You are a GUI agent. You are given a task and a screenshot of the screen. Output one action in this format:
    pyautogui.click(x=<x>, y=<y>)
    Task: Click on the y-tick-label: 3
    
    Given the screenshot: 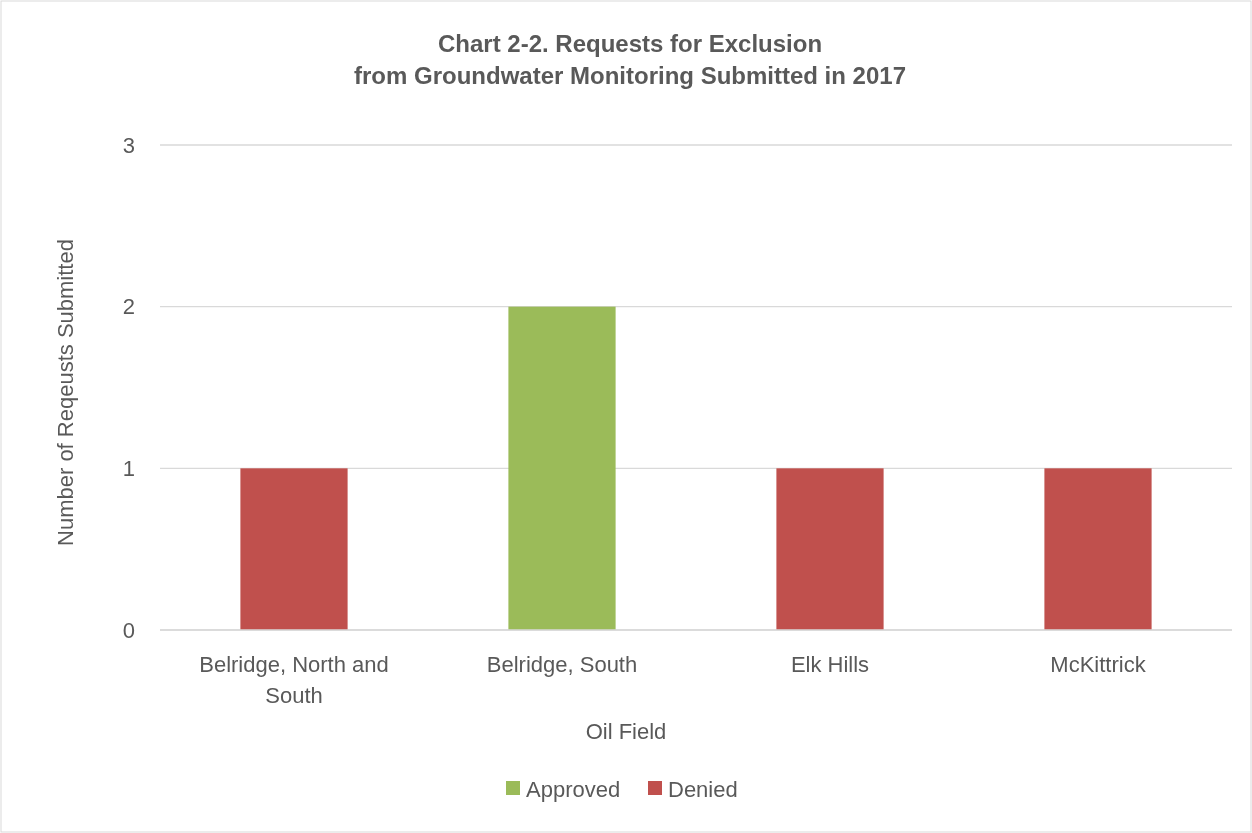 What is the action you would take?
    pyautogui.click(x=128, y=145)
    